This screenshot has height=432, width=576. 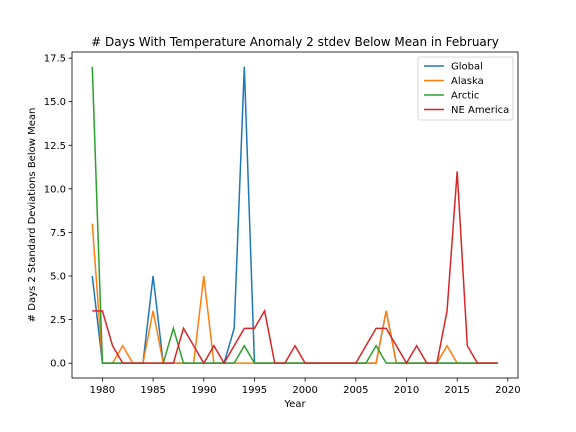 What do you see at coordinates (102, 390) in the screenshot?
I see `x-tick-label: 1980` at bounding box center [102, 390].